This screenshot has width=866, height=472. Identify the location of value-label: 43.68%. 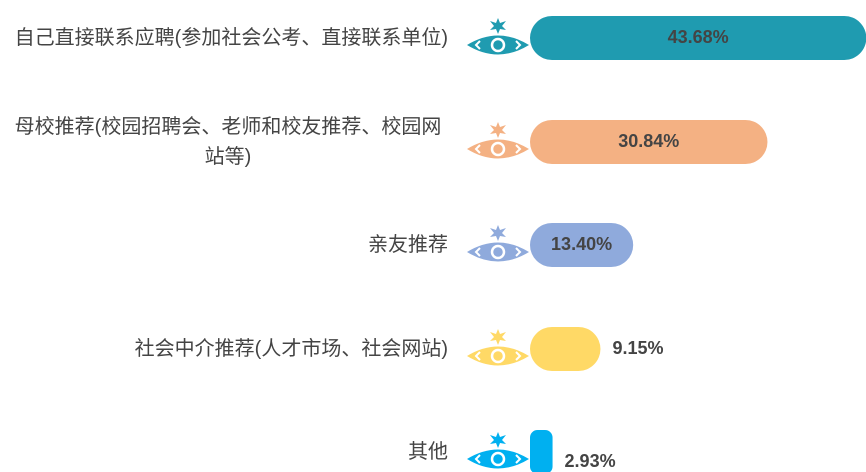
(698, 37).